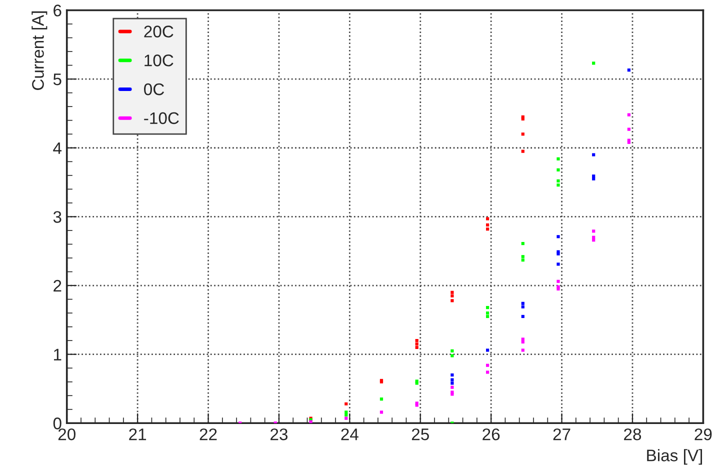 The image size is (719, 465). I want to click on x-tick-label: 20, so click(67, 434).